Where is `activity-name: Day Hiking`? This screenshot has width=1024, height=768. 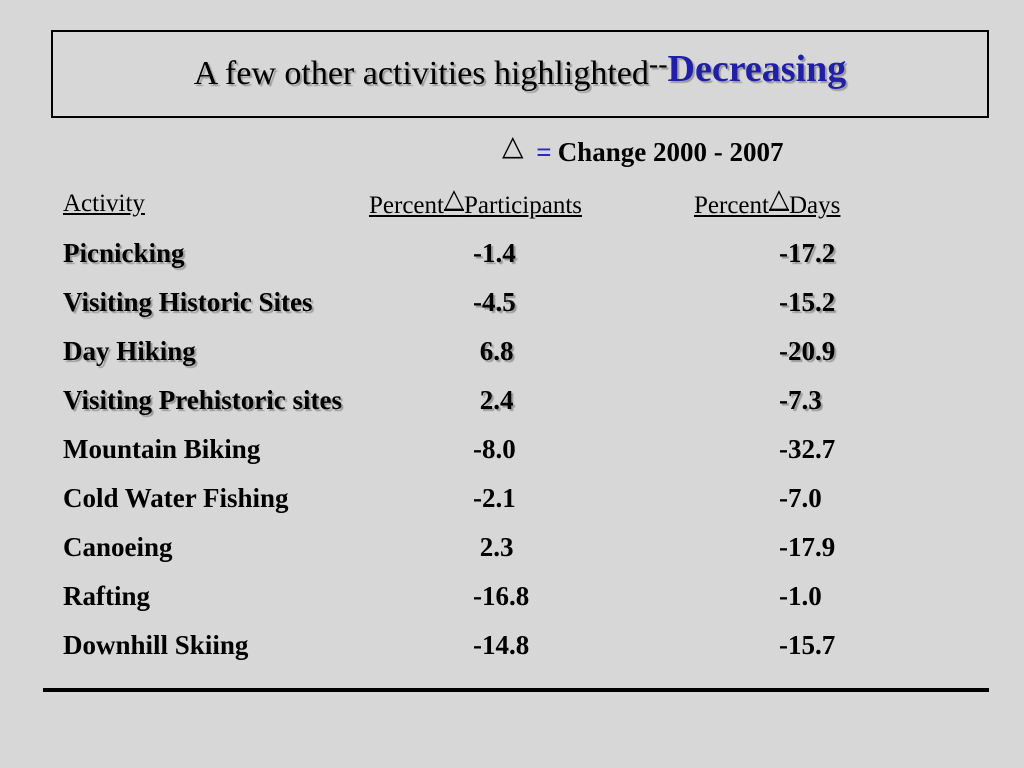
activity-name: Day Hiking is located at coordinates (129, 351).